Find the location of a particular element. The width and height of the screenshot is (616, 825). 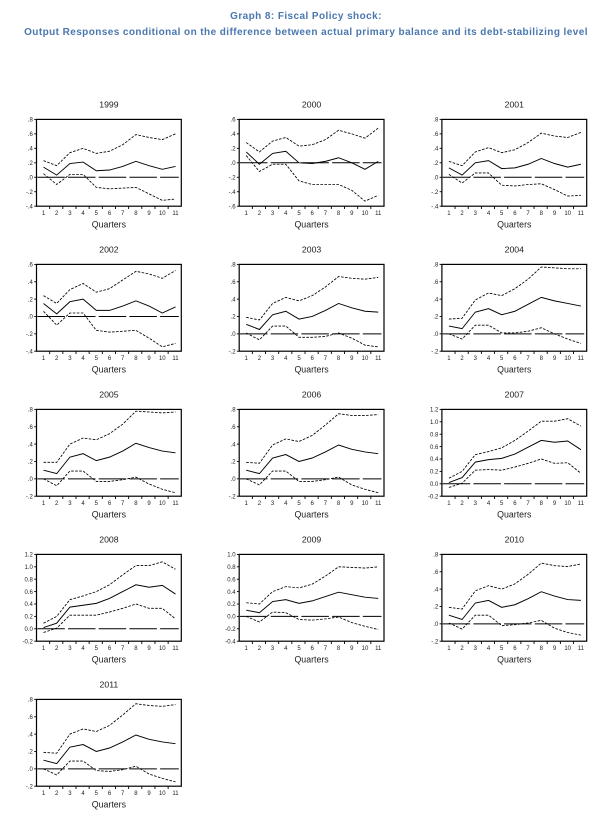

svg-text: 2000 is located at coordinates (311, 104).